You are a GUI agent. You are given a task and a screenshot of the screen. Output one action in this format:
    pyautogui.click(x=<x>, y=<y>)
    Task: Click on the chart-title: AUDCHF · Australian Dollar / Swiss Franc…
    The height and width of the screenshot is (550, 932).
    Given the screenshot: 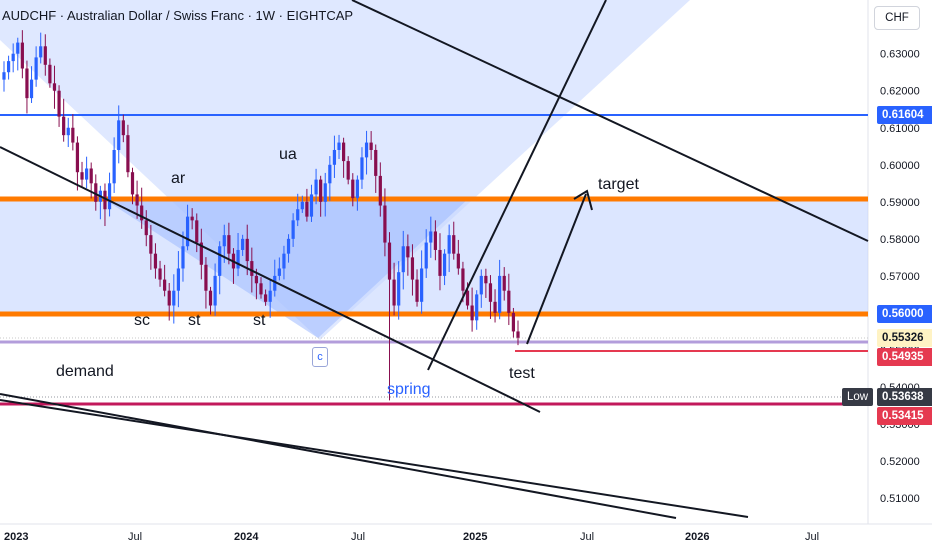 What is the action you would take?
    pyautogui.click(x=178, y=15)
    